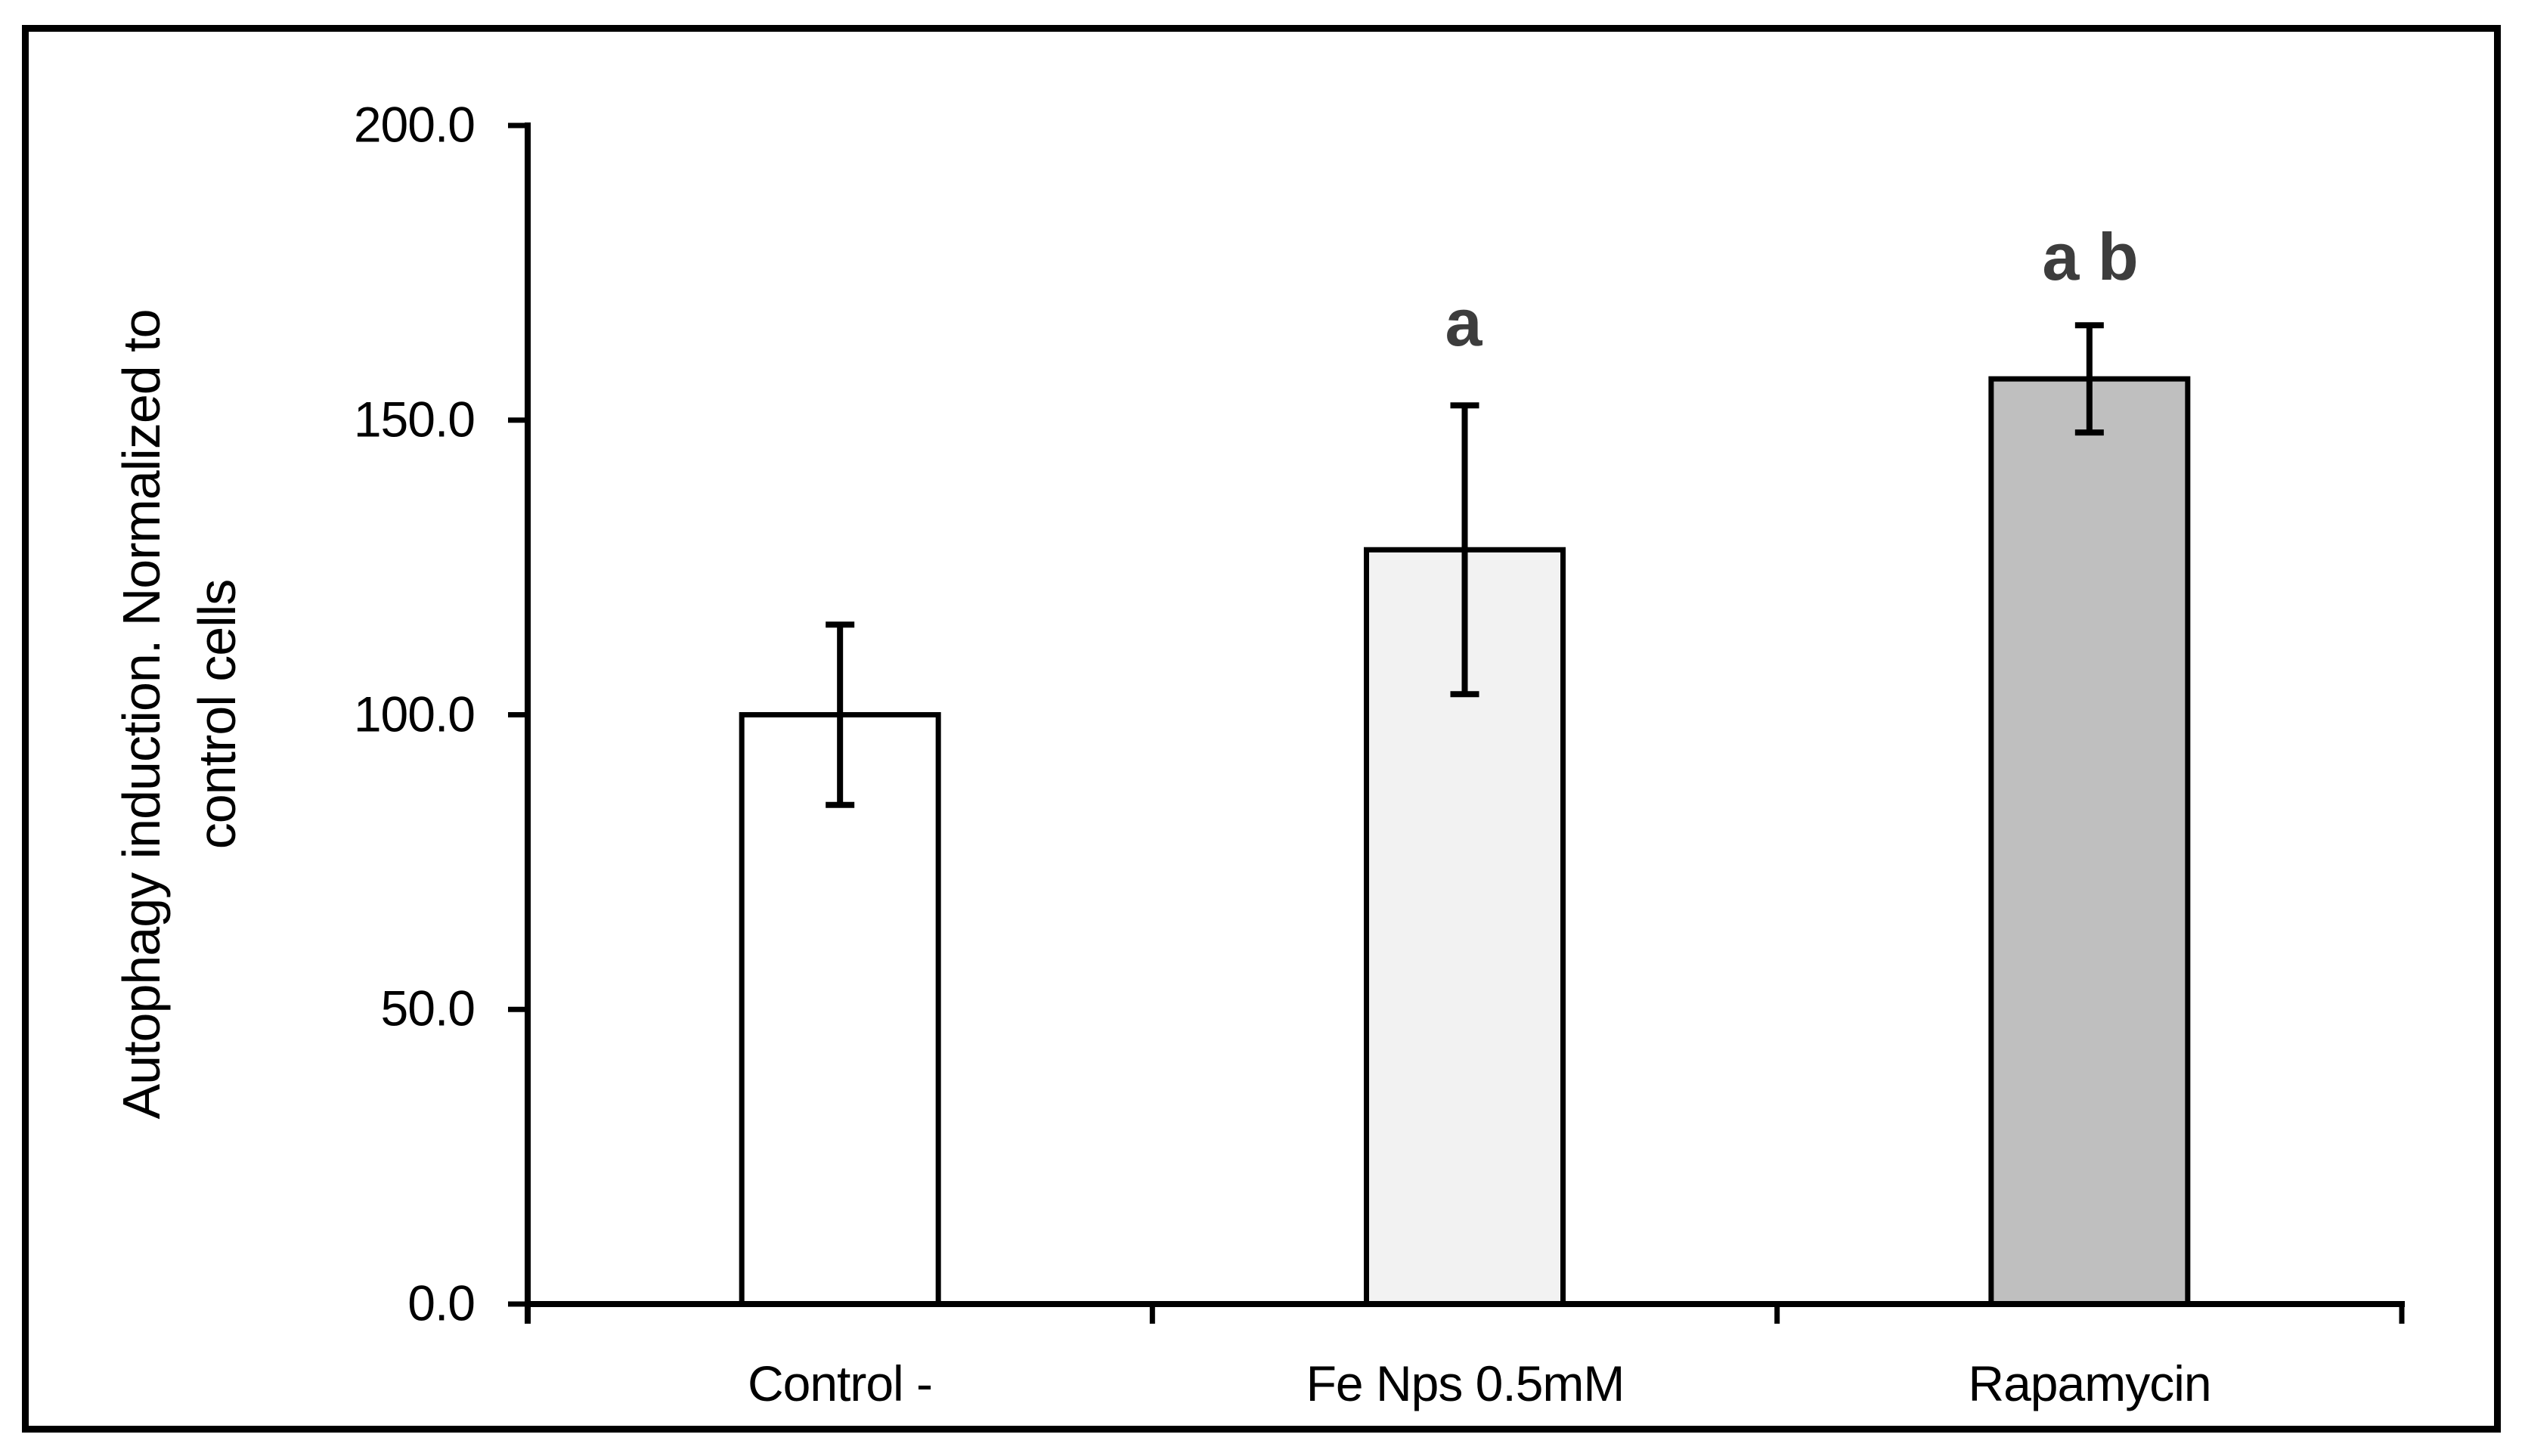 The height and width of the screenshot is (1456, 2525). What do you see at coordinates (1466, 1383) in the screenshot?
I see `x-category-label-fe-nps: Fe Nps 0.5mM` at bounding box center [1466, 1383].